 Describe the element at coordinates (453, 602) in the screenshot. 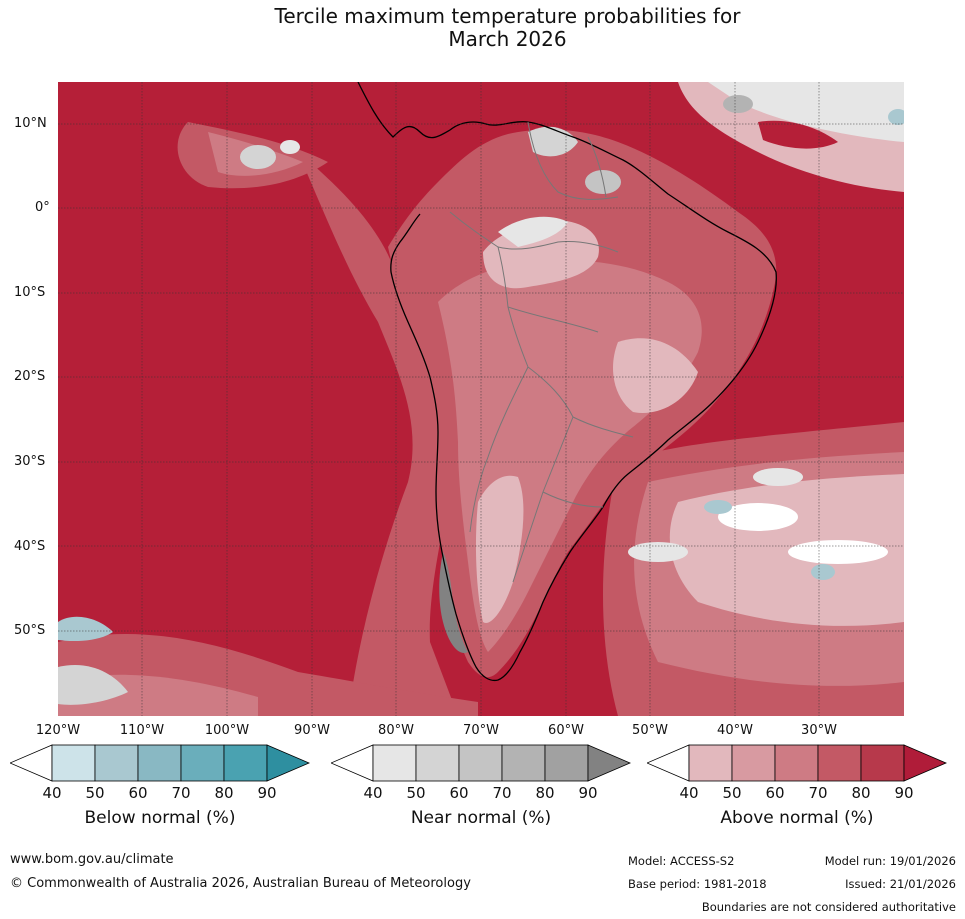

I see `continent-grey-tip` at that location.